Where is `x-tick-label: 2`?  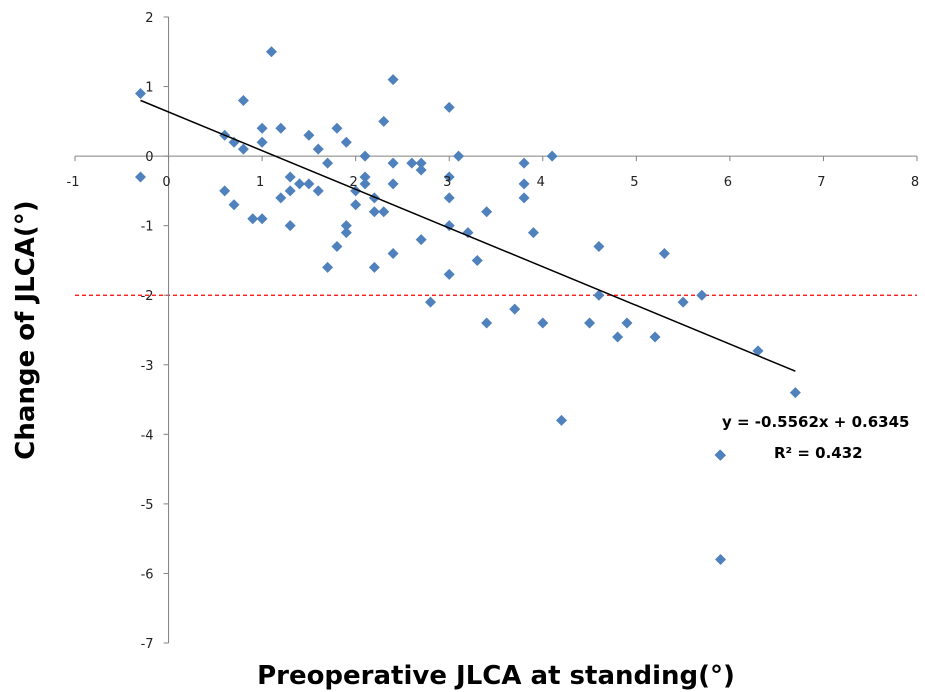 x-tick-label: 2 is located at coordinates (354, 182).